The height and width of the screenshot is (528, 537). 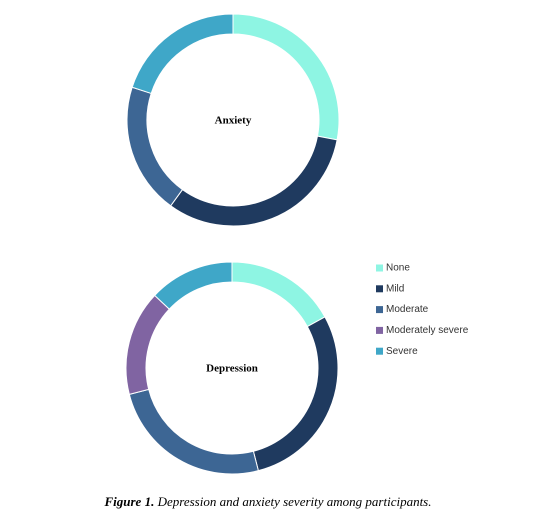 I want to click on chart-title: Depression, so click(x=232, y=369).